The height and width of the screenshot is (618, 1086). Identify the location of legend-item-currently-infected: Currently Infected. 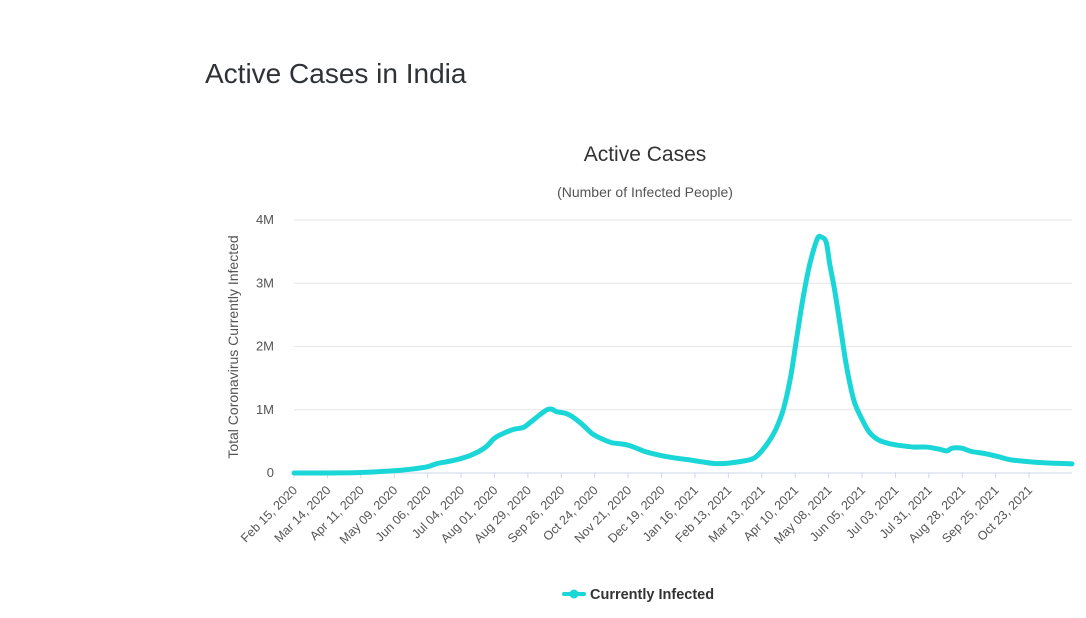
(652, 595).